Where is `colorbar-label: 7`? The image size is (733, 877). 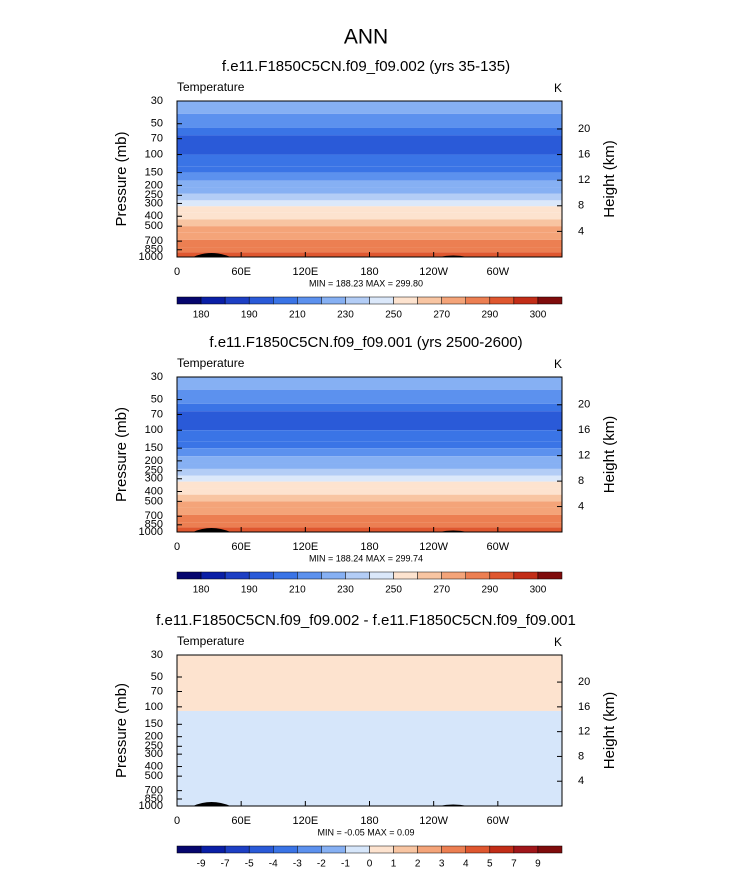 colorbar-label: 7 is located at coordinates (514, 864).